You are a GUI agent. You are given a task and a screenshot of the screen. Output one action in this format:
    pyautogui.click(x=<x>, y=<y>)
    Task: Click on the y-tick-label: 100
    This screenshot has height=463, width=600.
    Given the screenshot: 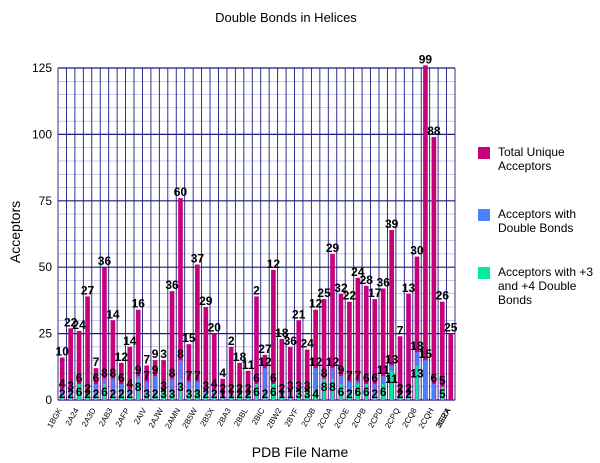 What is the action you would take?
    pyautogui.click(x=42, y=134)
    